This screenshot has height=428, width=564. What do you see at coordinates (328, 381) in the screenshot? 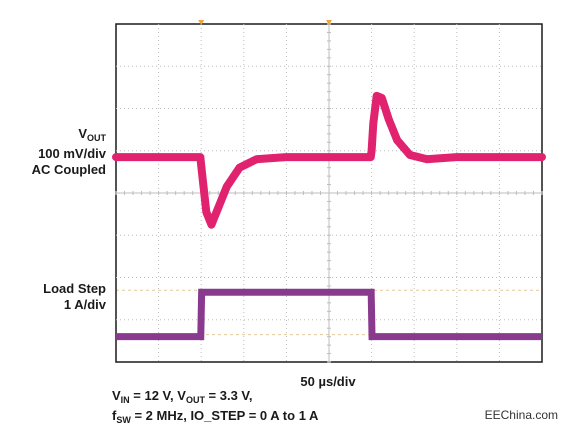
I see `timebase-label: 50 µs/div` at bounding box center [328, 381].